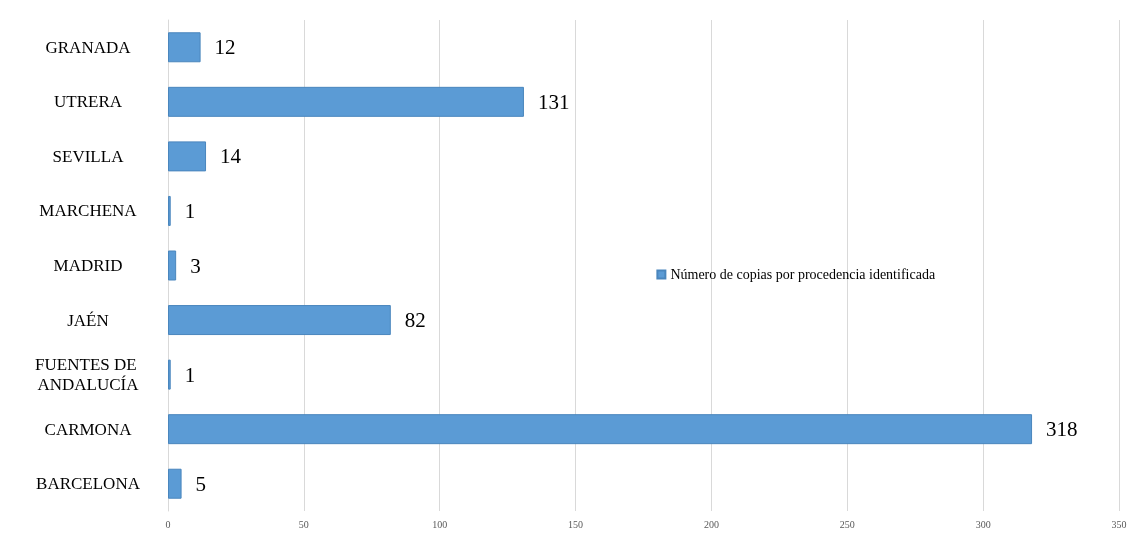  Describe the element at coordinates (88, 211) in the screenshot. I see `y-tick-label: MARCHENA` at that location.